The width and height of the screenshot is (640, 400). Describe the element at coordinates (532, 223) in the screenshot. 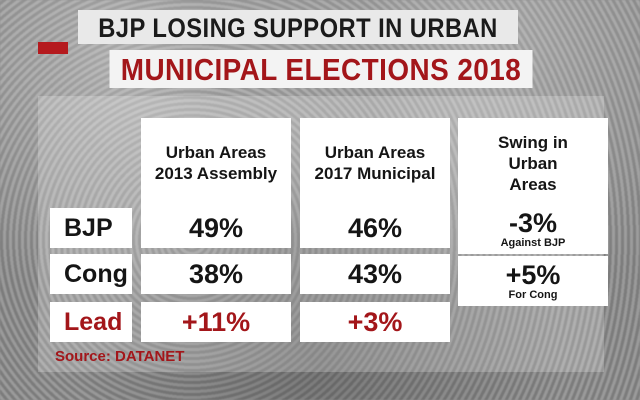

I see `swing-value: -3%` at that location.